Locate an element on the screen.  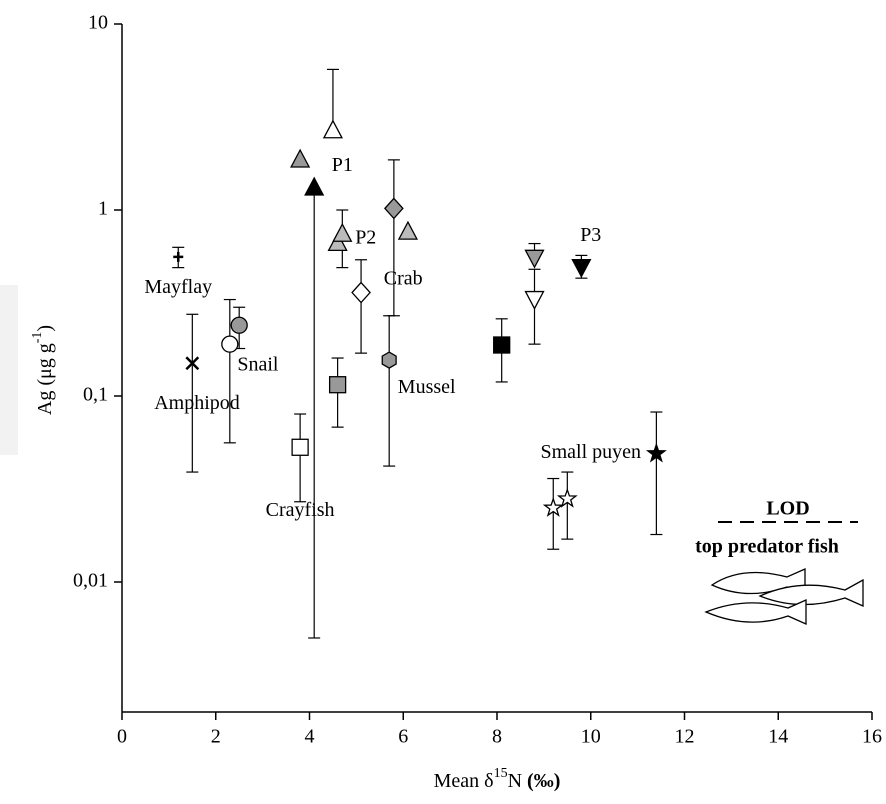
annotation: Crab is located at coordinates (403, 279).